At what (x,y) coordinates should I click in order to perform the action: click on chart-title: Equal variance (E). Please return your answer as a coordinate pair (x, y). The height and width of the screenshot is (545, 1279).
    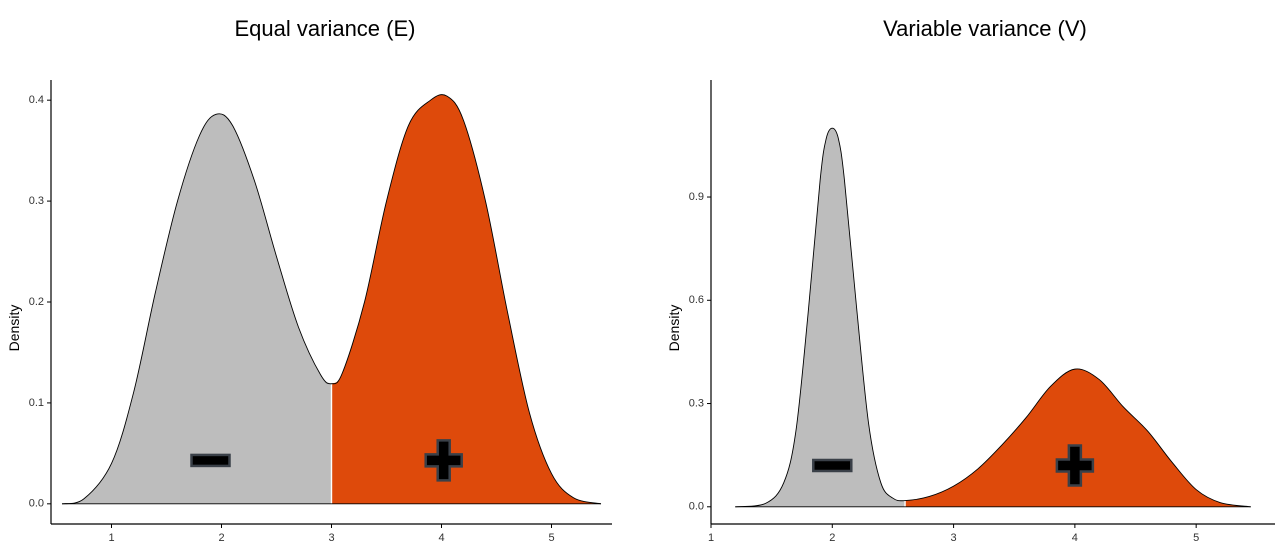
    Looking at the image, I should click on (325, 28).